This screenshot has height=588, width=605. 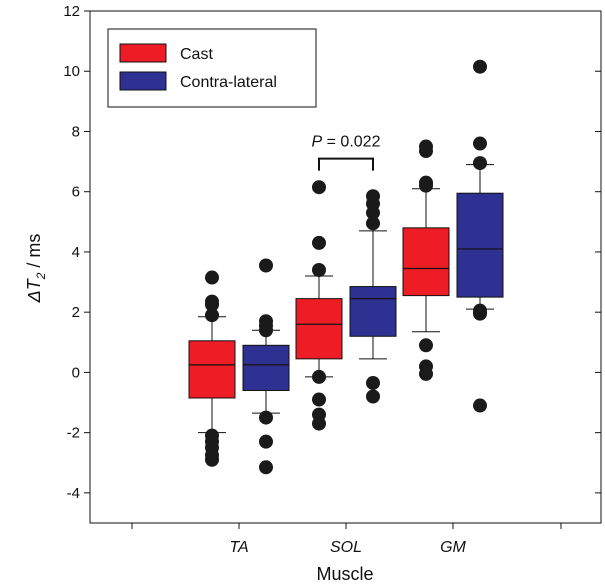 I want to click on legend-label-cast: Cast, so click(x=196, y=54).